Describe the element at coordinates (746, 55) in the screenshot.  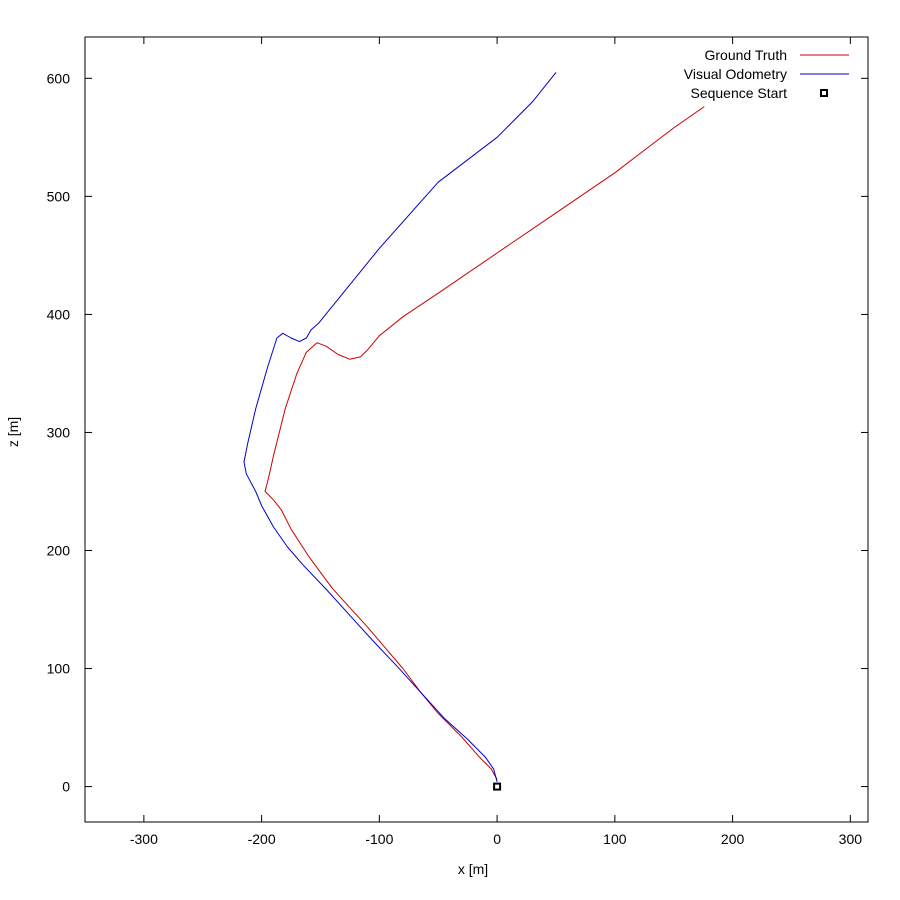
I see `legend-label: Ground Truth` at that location.